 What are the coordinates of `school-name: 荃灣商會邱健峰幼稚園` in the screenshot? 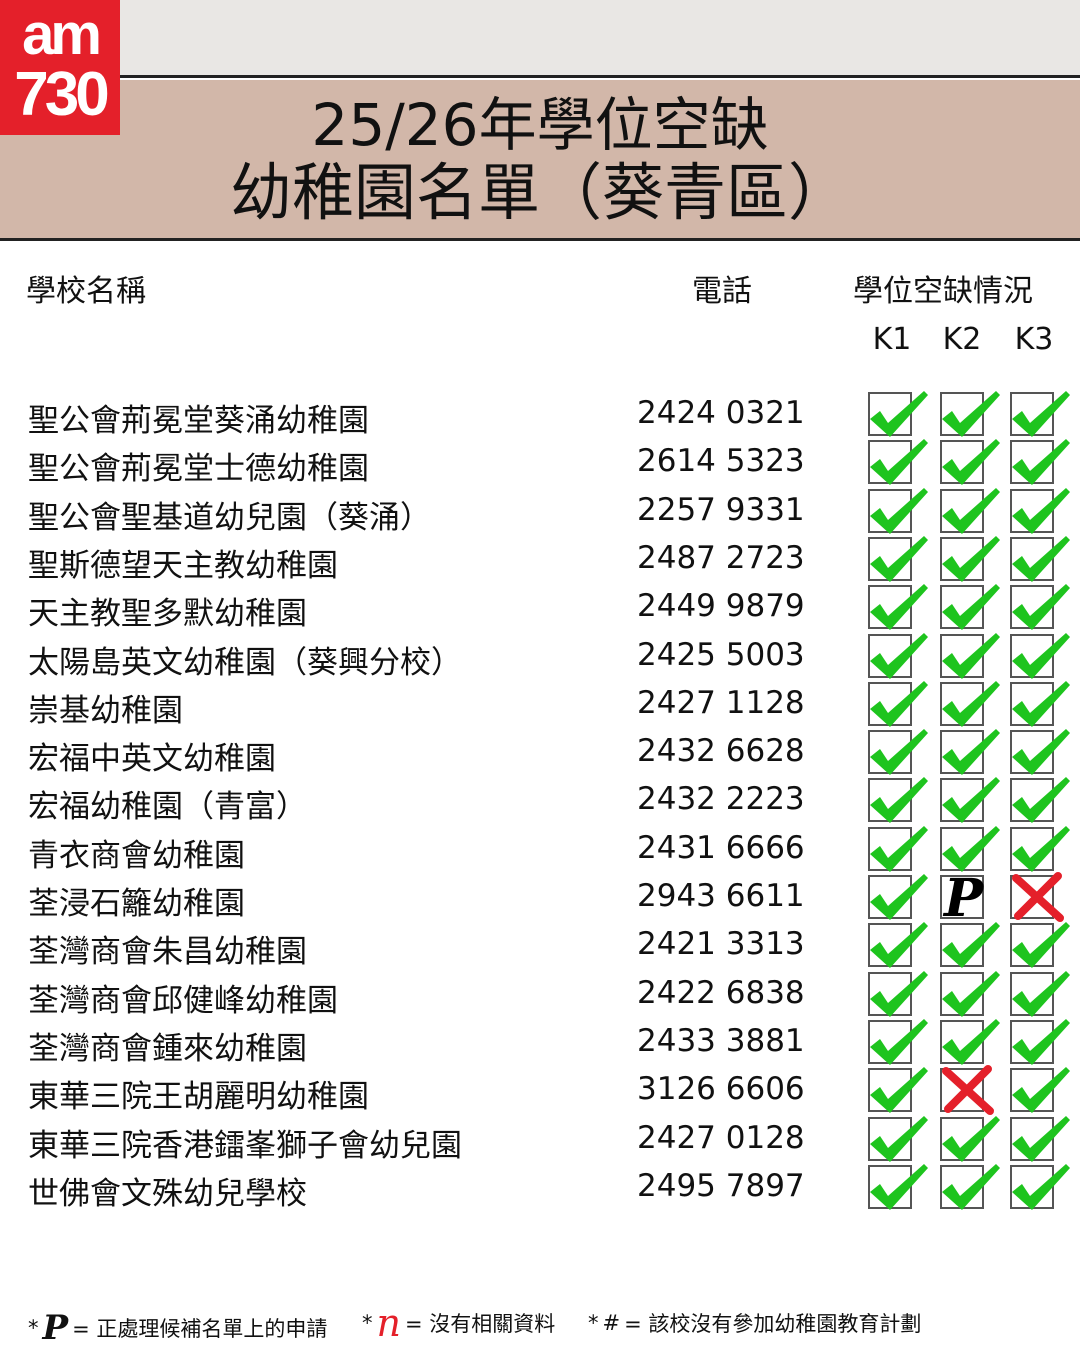 It's located at (183, 1000).